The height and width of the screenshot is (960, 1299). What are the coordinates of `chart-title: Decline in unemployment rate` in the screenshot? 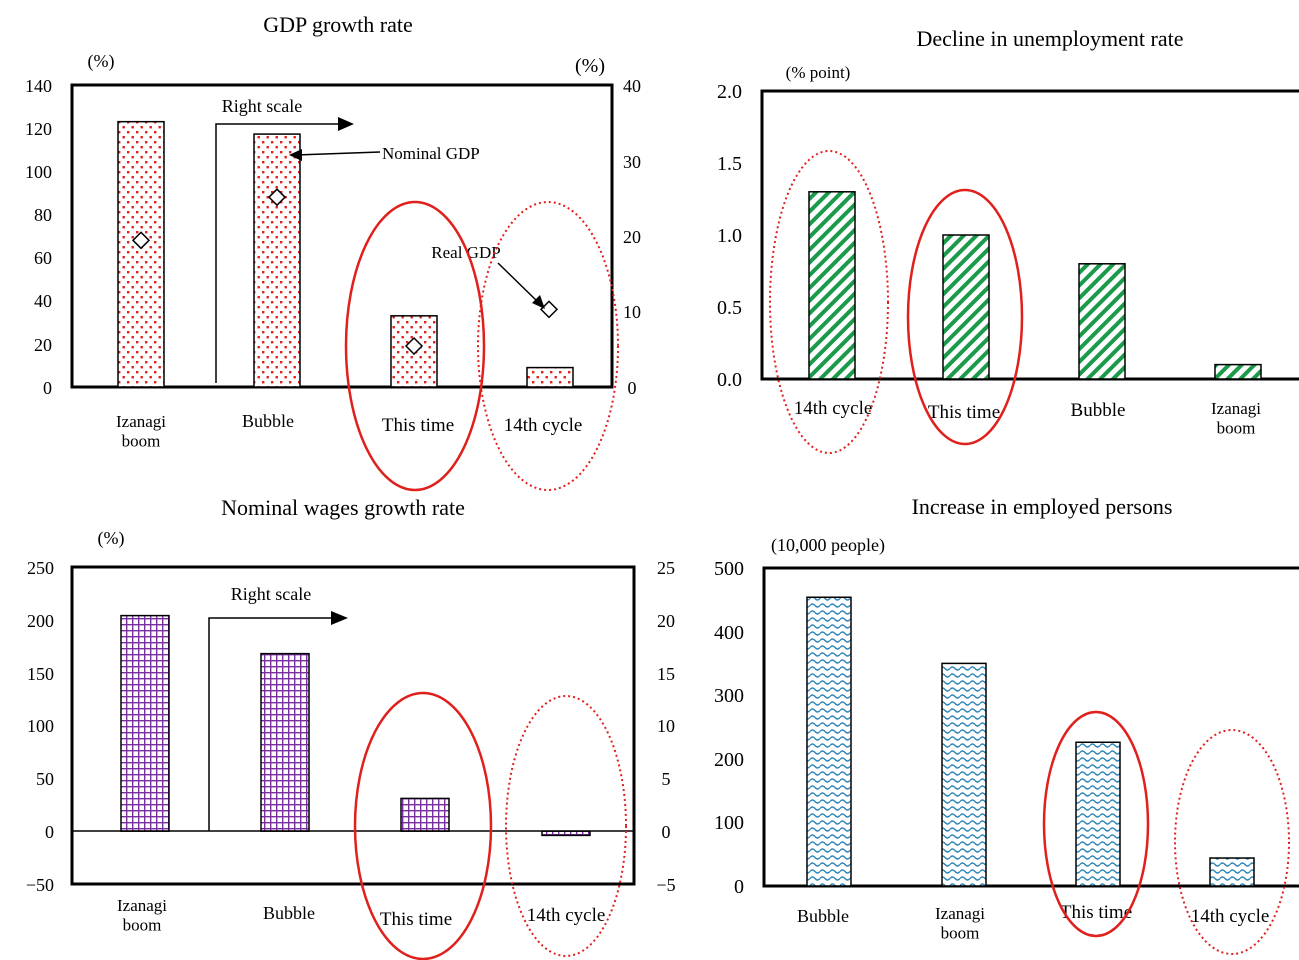 It's located at (1050, 38).